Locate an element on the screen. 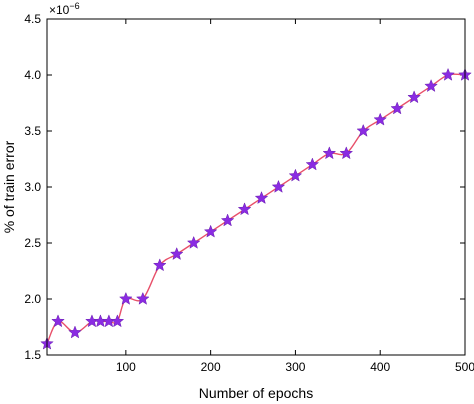  y-axis-label: % of train error is located at coordinates (9, 186).